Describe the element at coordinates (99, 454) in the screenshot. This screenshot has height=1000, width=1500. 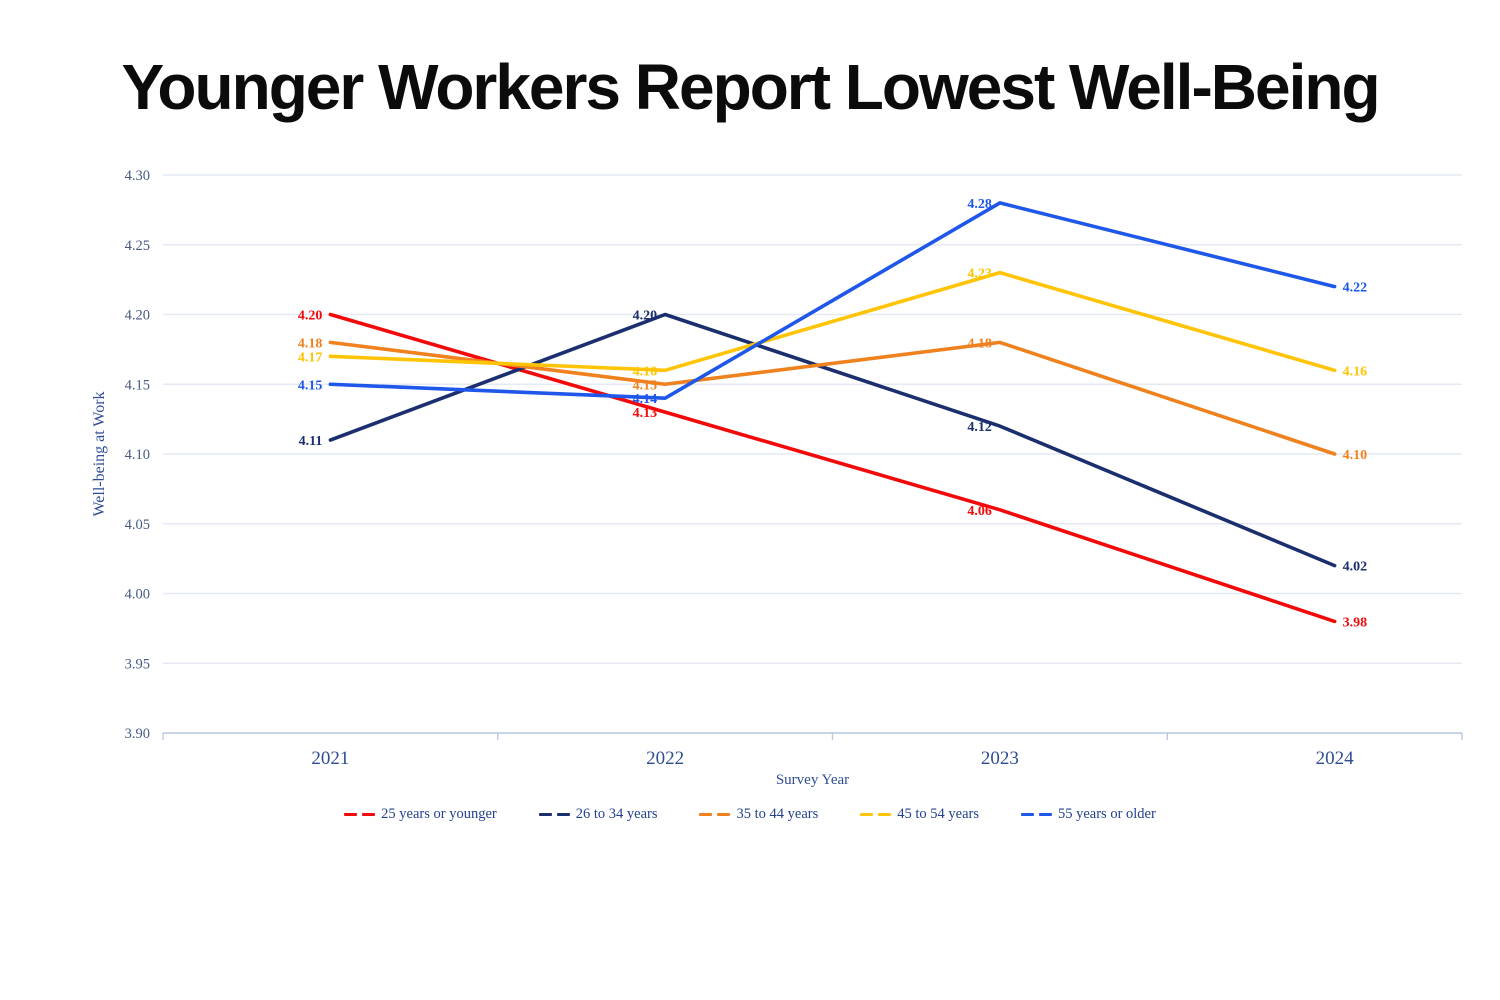
I see `y-axis-title: Well-being at Work` at that location.